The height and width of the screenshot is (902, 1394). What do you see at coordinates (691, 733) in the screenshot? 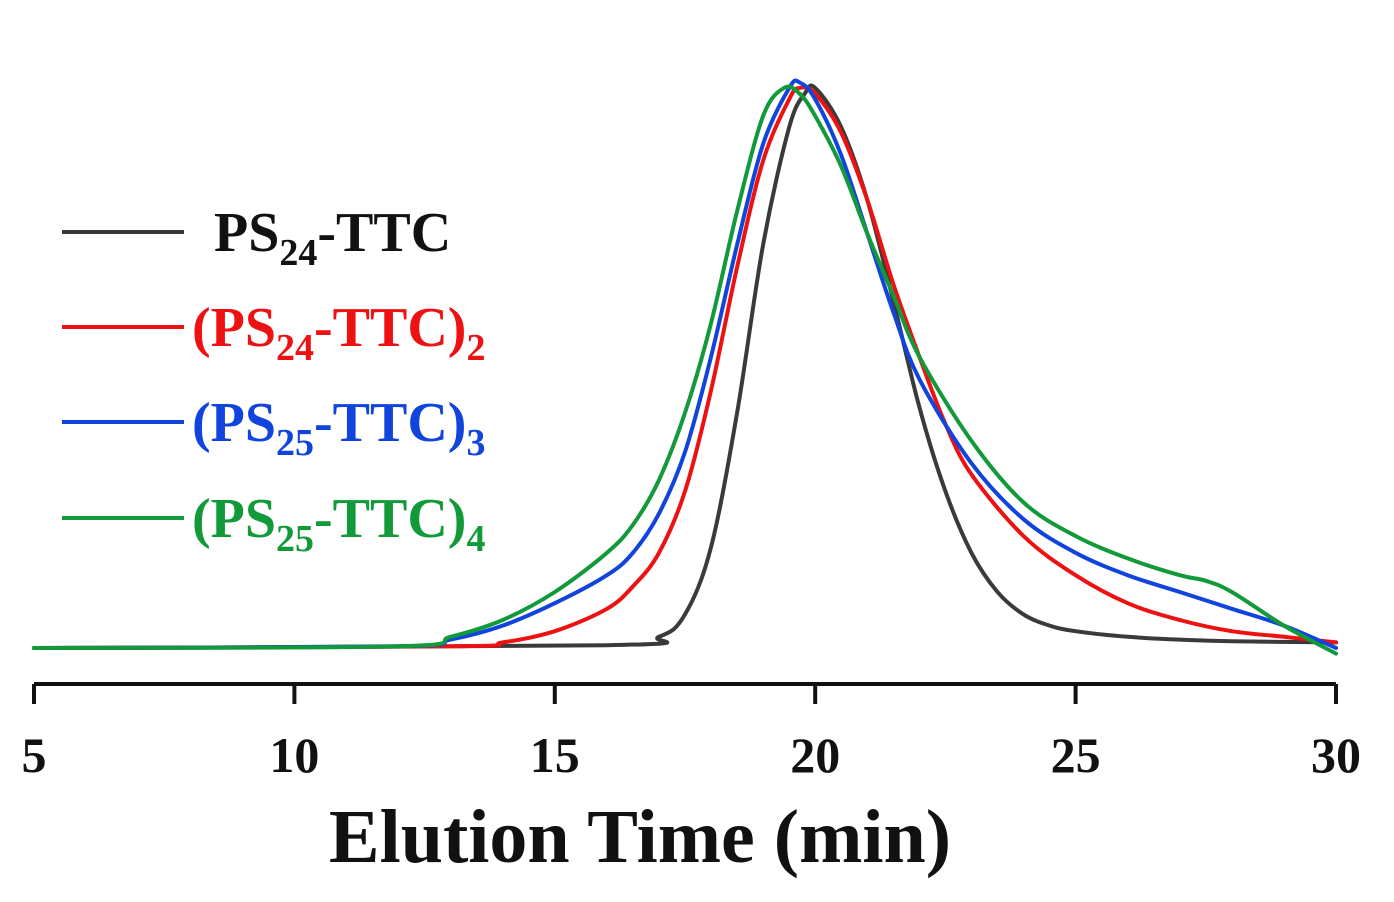
I see `x-axis-ticks: 5 10 15 20 25 30` at bounding box center [691, 733].